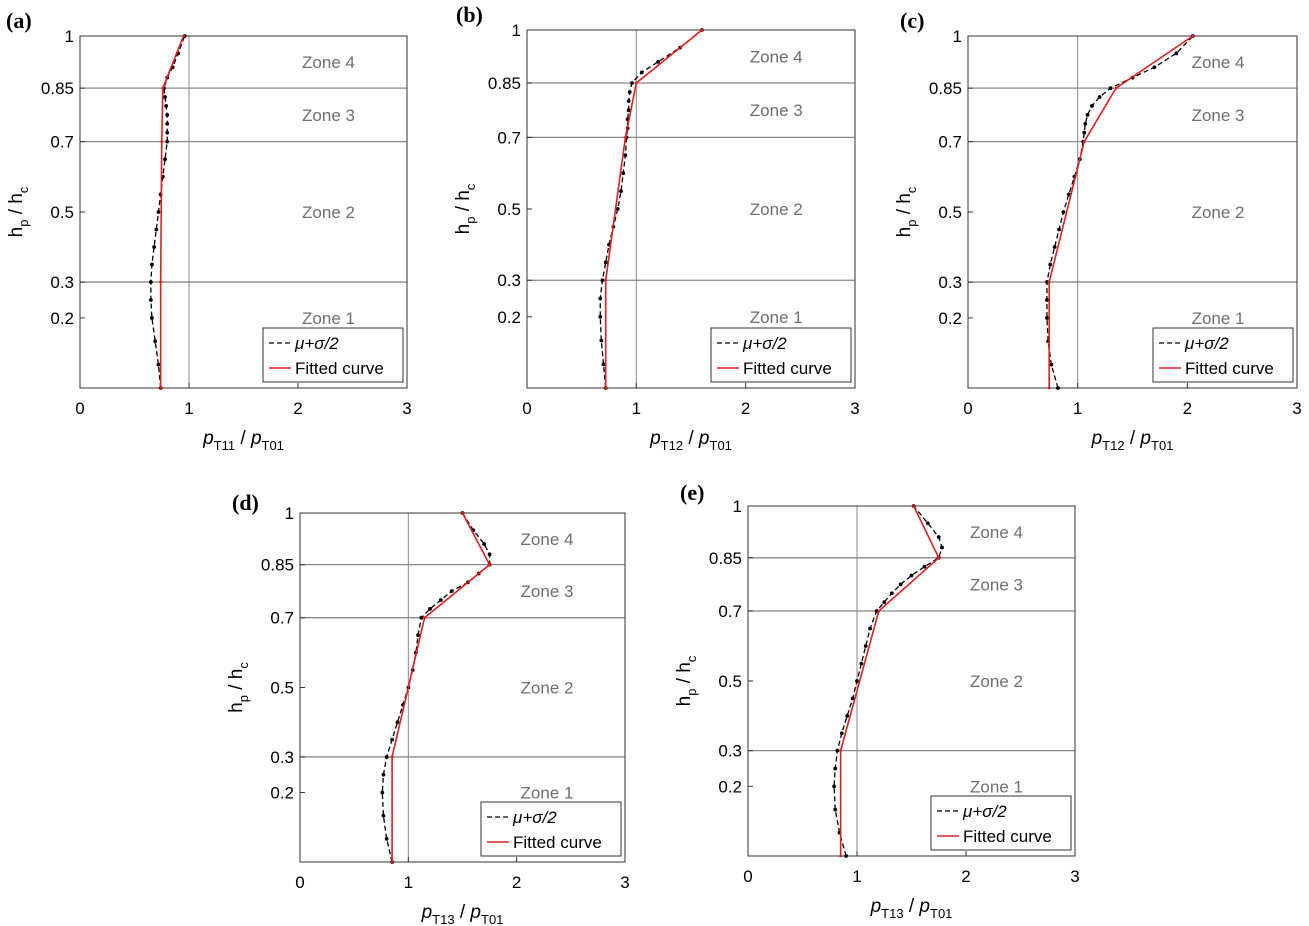  Describe the element at coordinates (243, 440) in the screenshot. I see `x-axis-label: pT11 / pT01` at that location.